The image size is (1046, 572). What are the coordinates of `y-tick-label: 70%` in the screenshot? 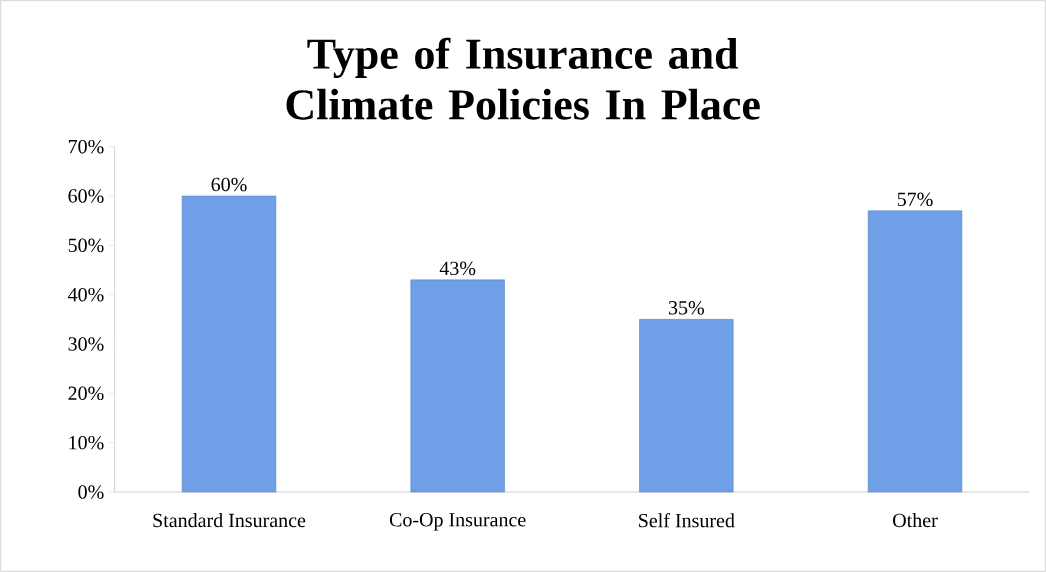 It's located at (86, 146).